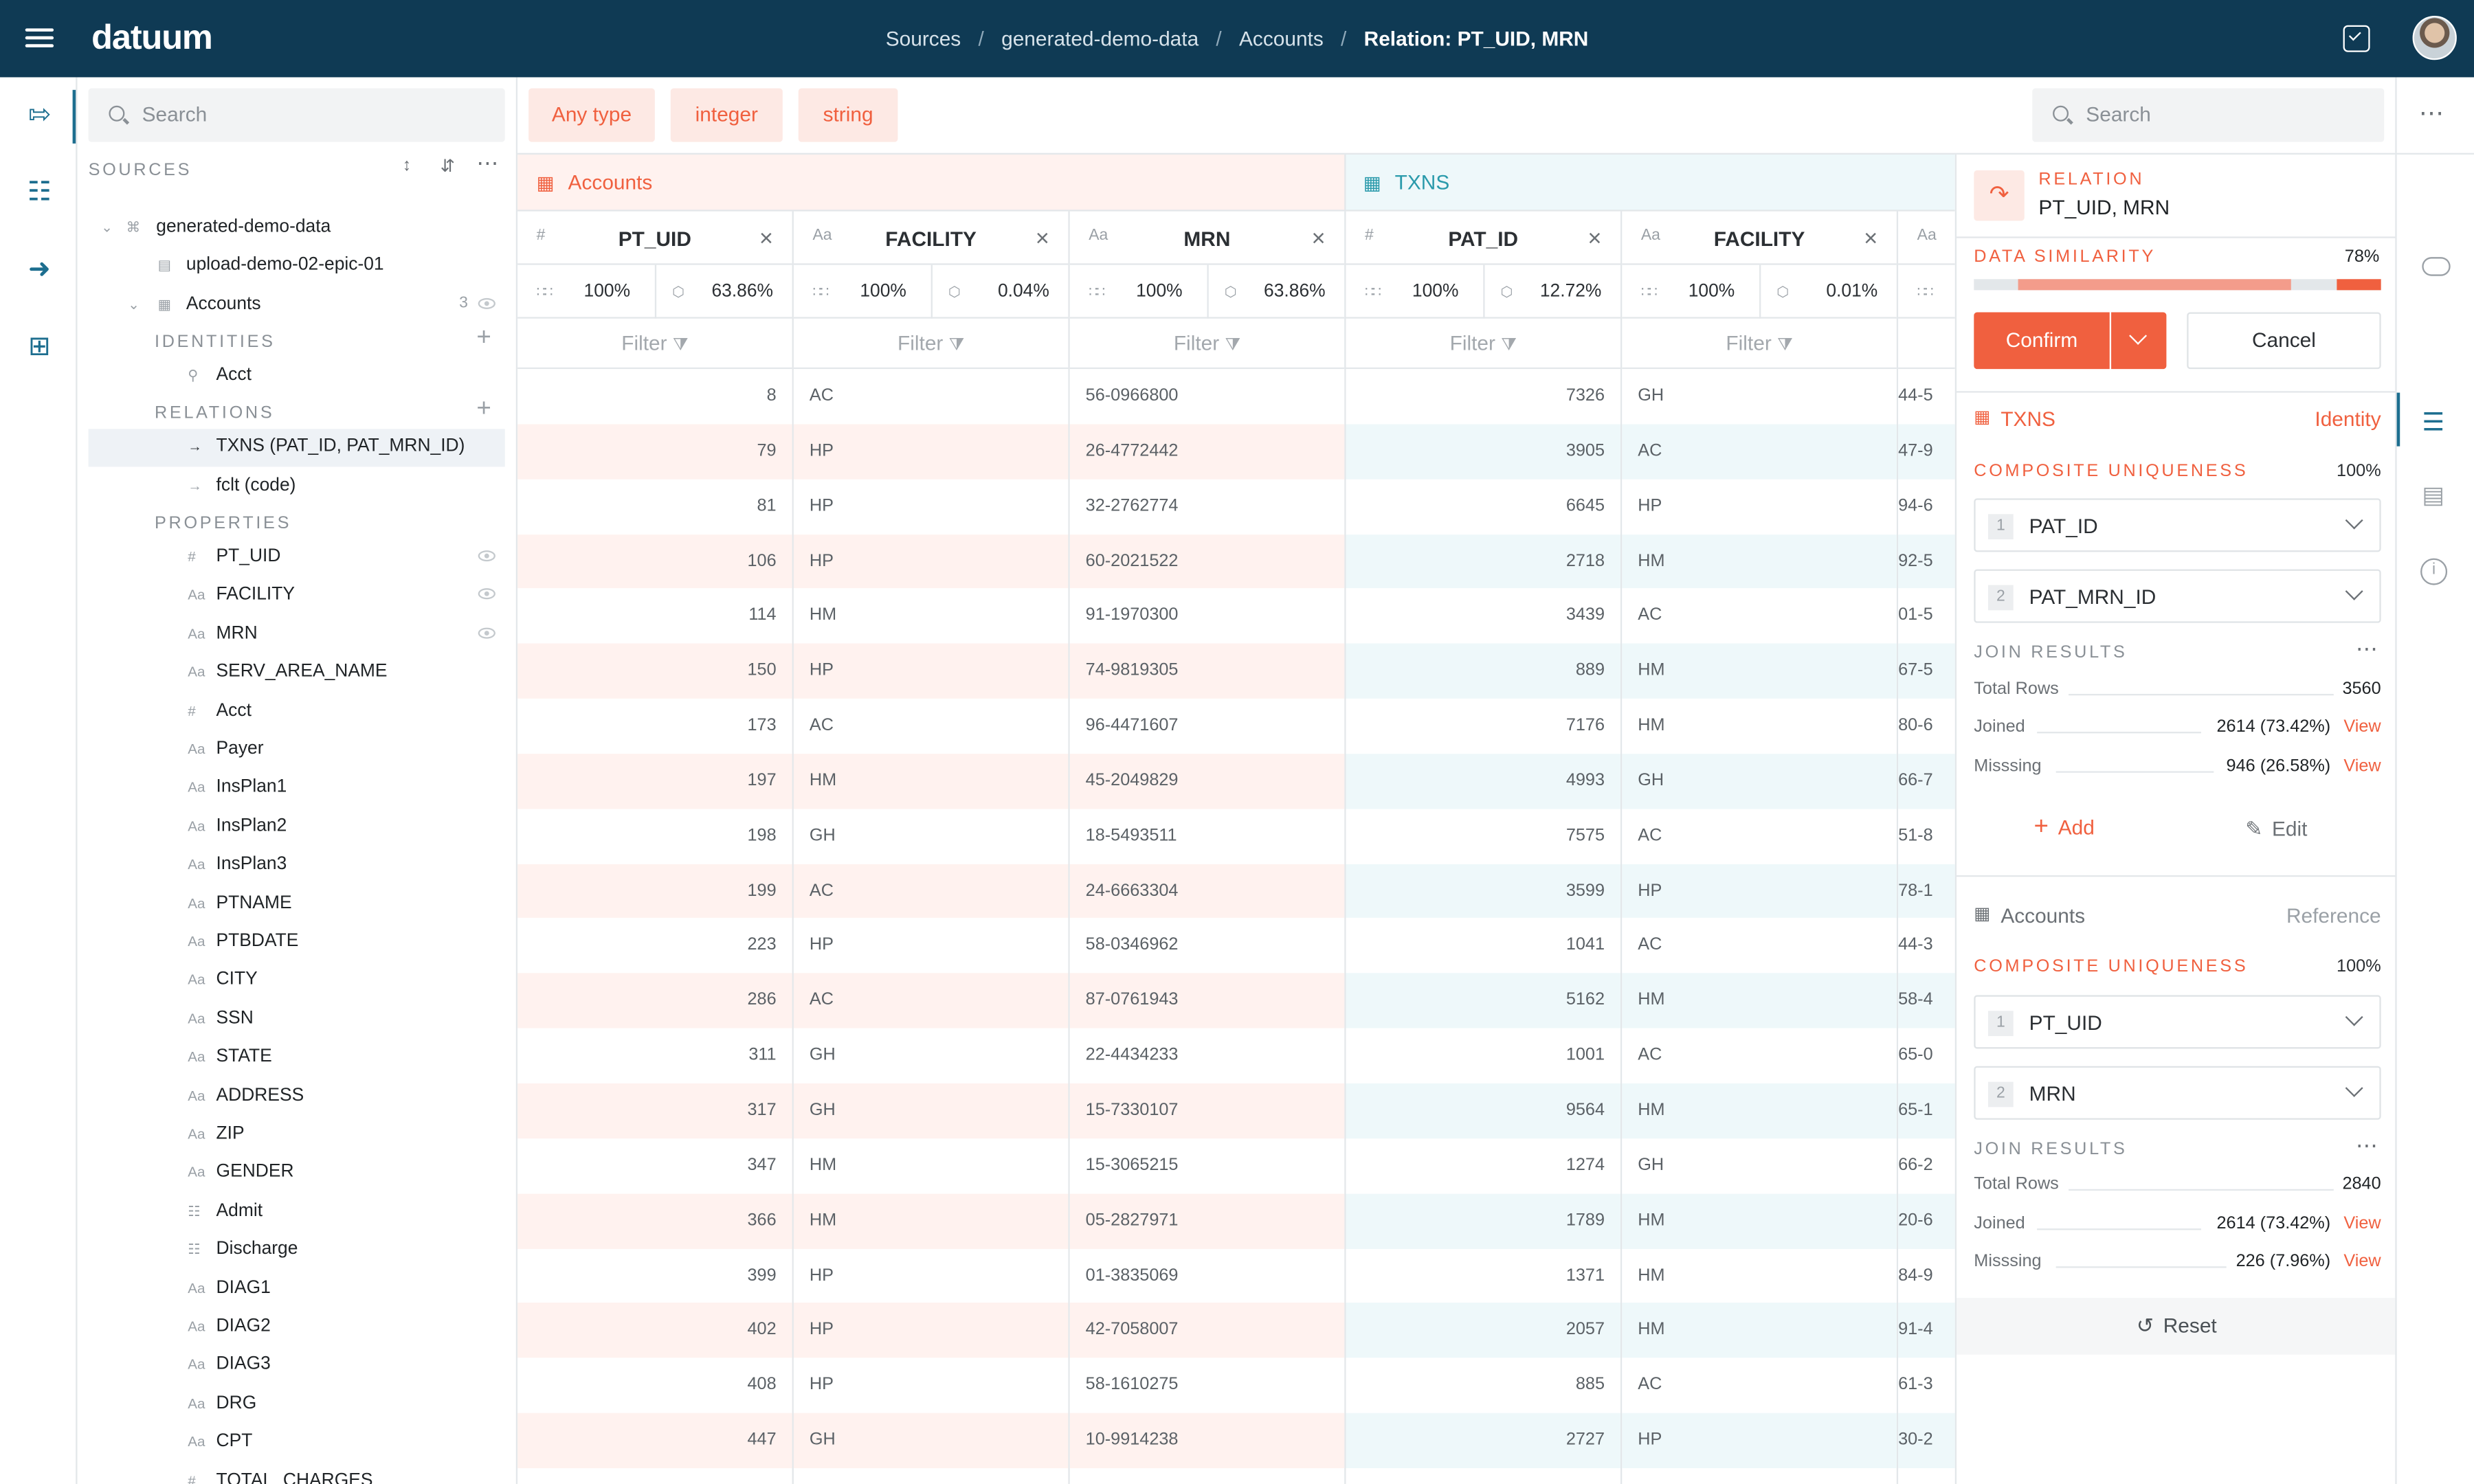 Image resolution: width=2474 pixels, height=1484 pixels. I want to click on mapping-icon: ⊞, so click(39, 346).